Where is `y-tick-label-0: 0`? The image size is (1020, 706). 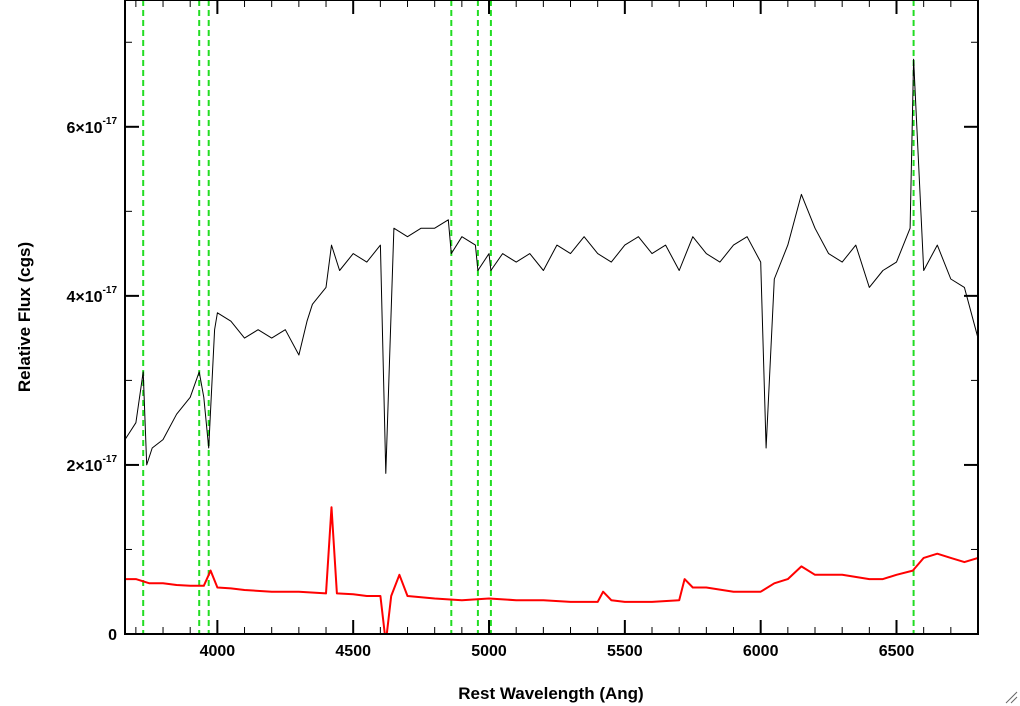
y-tick-label-0: 0 is located at coordinates (112, 635).